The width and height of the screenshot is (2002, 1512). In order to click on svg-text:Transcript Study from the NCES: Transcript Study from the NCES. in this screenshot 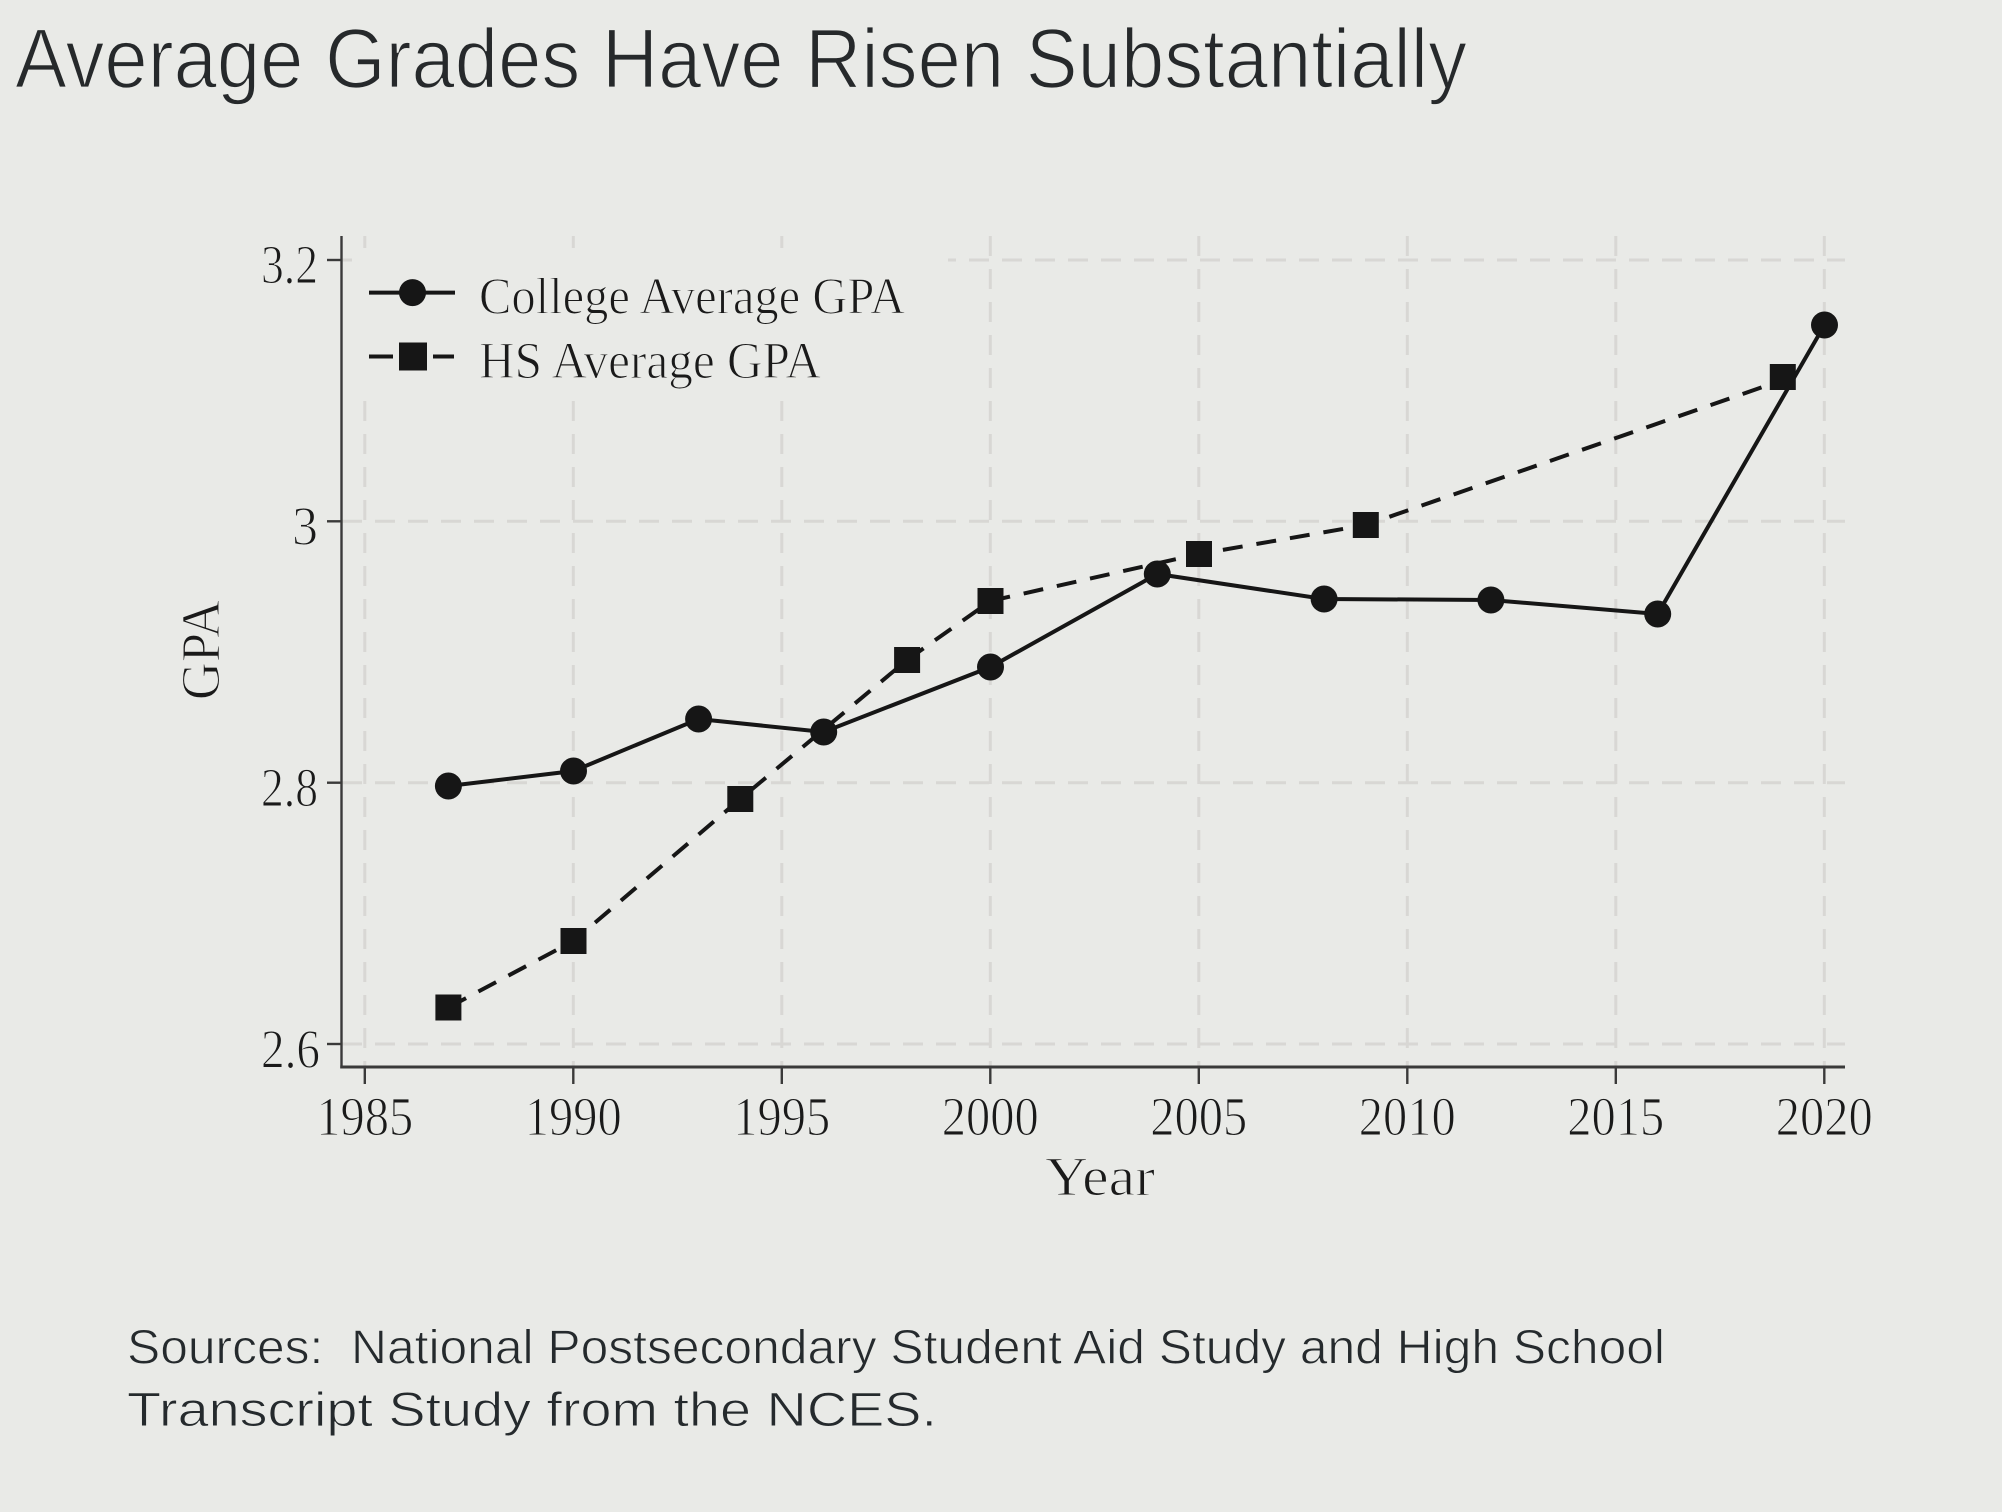, I will do `click(532, 1410)`.